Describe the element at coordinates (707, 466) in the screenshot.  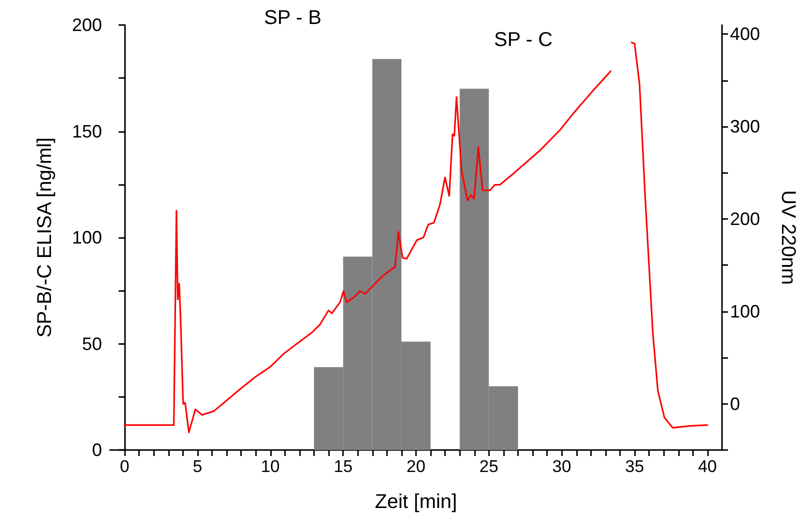
I see `x-tick-label: 40` at that location.